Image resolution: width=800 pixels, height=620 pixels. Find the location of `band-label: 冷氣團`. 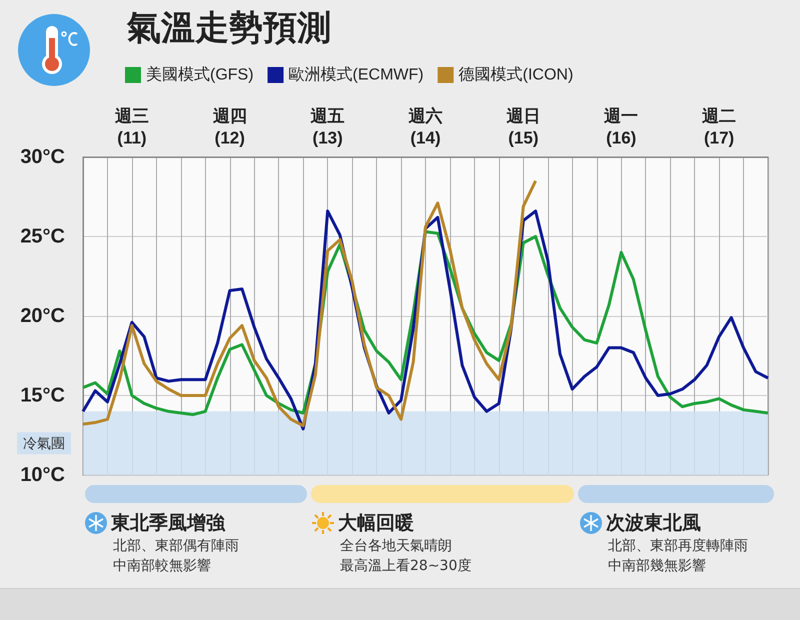

band-label: 冷氣團 is located at coordinates (44, 443).